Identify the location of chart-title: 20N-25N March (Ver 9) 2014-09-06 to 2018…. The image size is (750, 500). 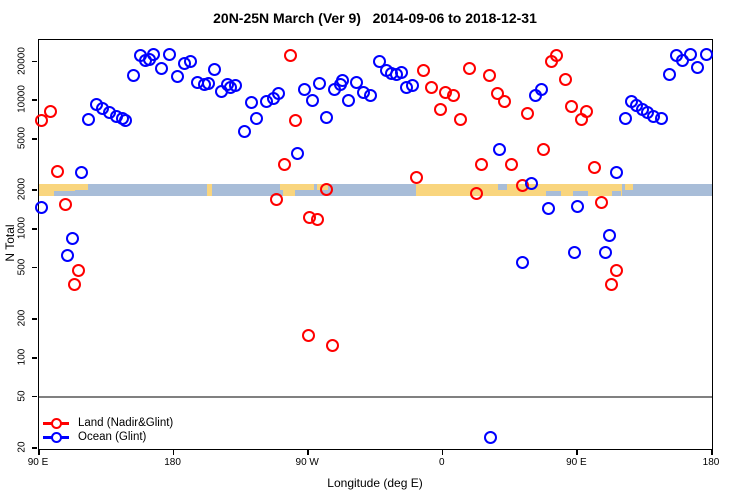
(375, 18).